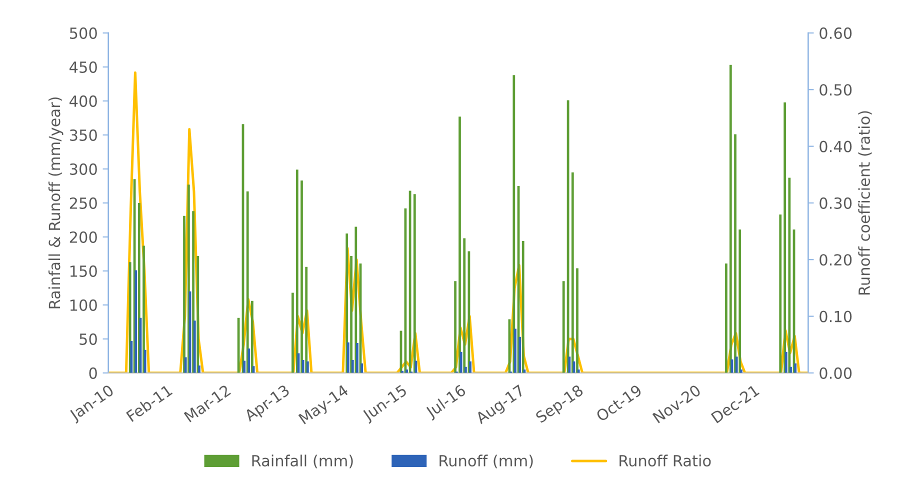 The width and height of the screenshot is (903, 492). Describe the element at coordinates (83, 237) in the screenshot. I see `y-tick-label: 200` at that location.